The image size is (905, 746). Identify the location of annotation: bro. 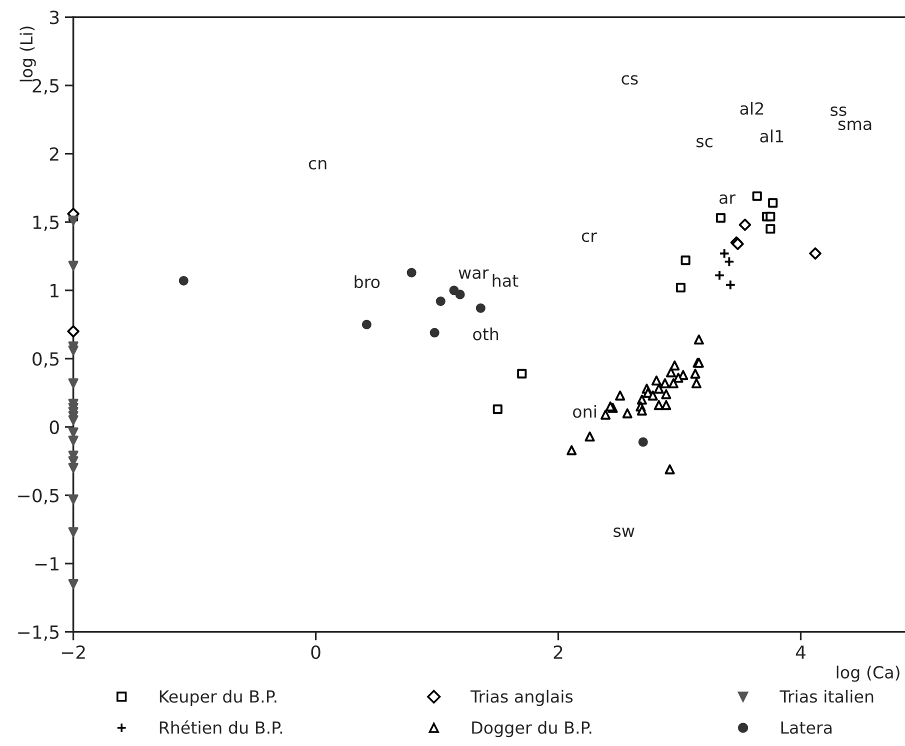
(367, 281).